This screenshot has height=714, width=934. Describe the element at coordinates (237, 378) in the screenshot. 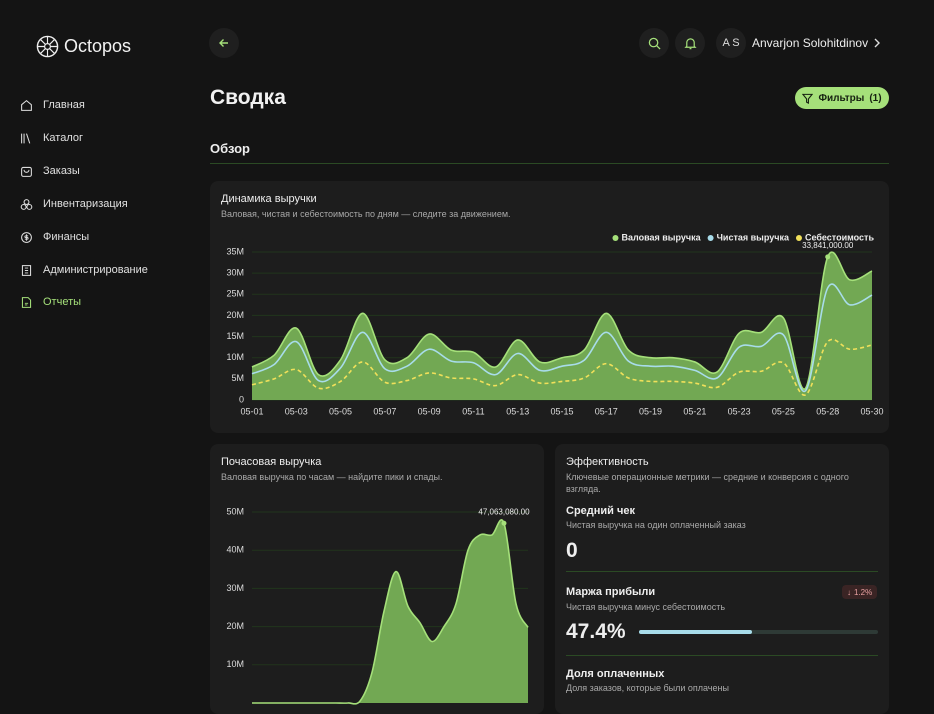

I see `y-tick-label: 5M` at that location.